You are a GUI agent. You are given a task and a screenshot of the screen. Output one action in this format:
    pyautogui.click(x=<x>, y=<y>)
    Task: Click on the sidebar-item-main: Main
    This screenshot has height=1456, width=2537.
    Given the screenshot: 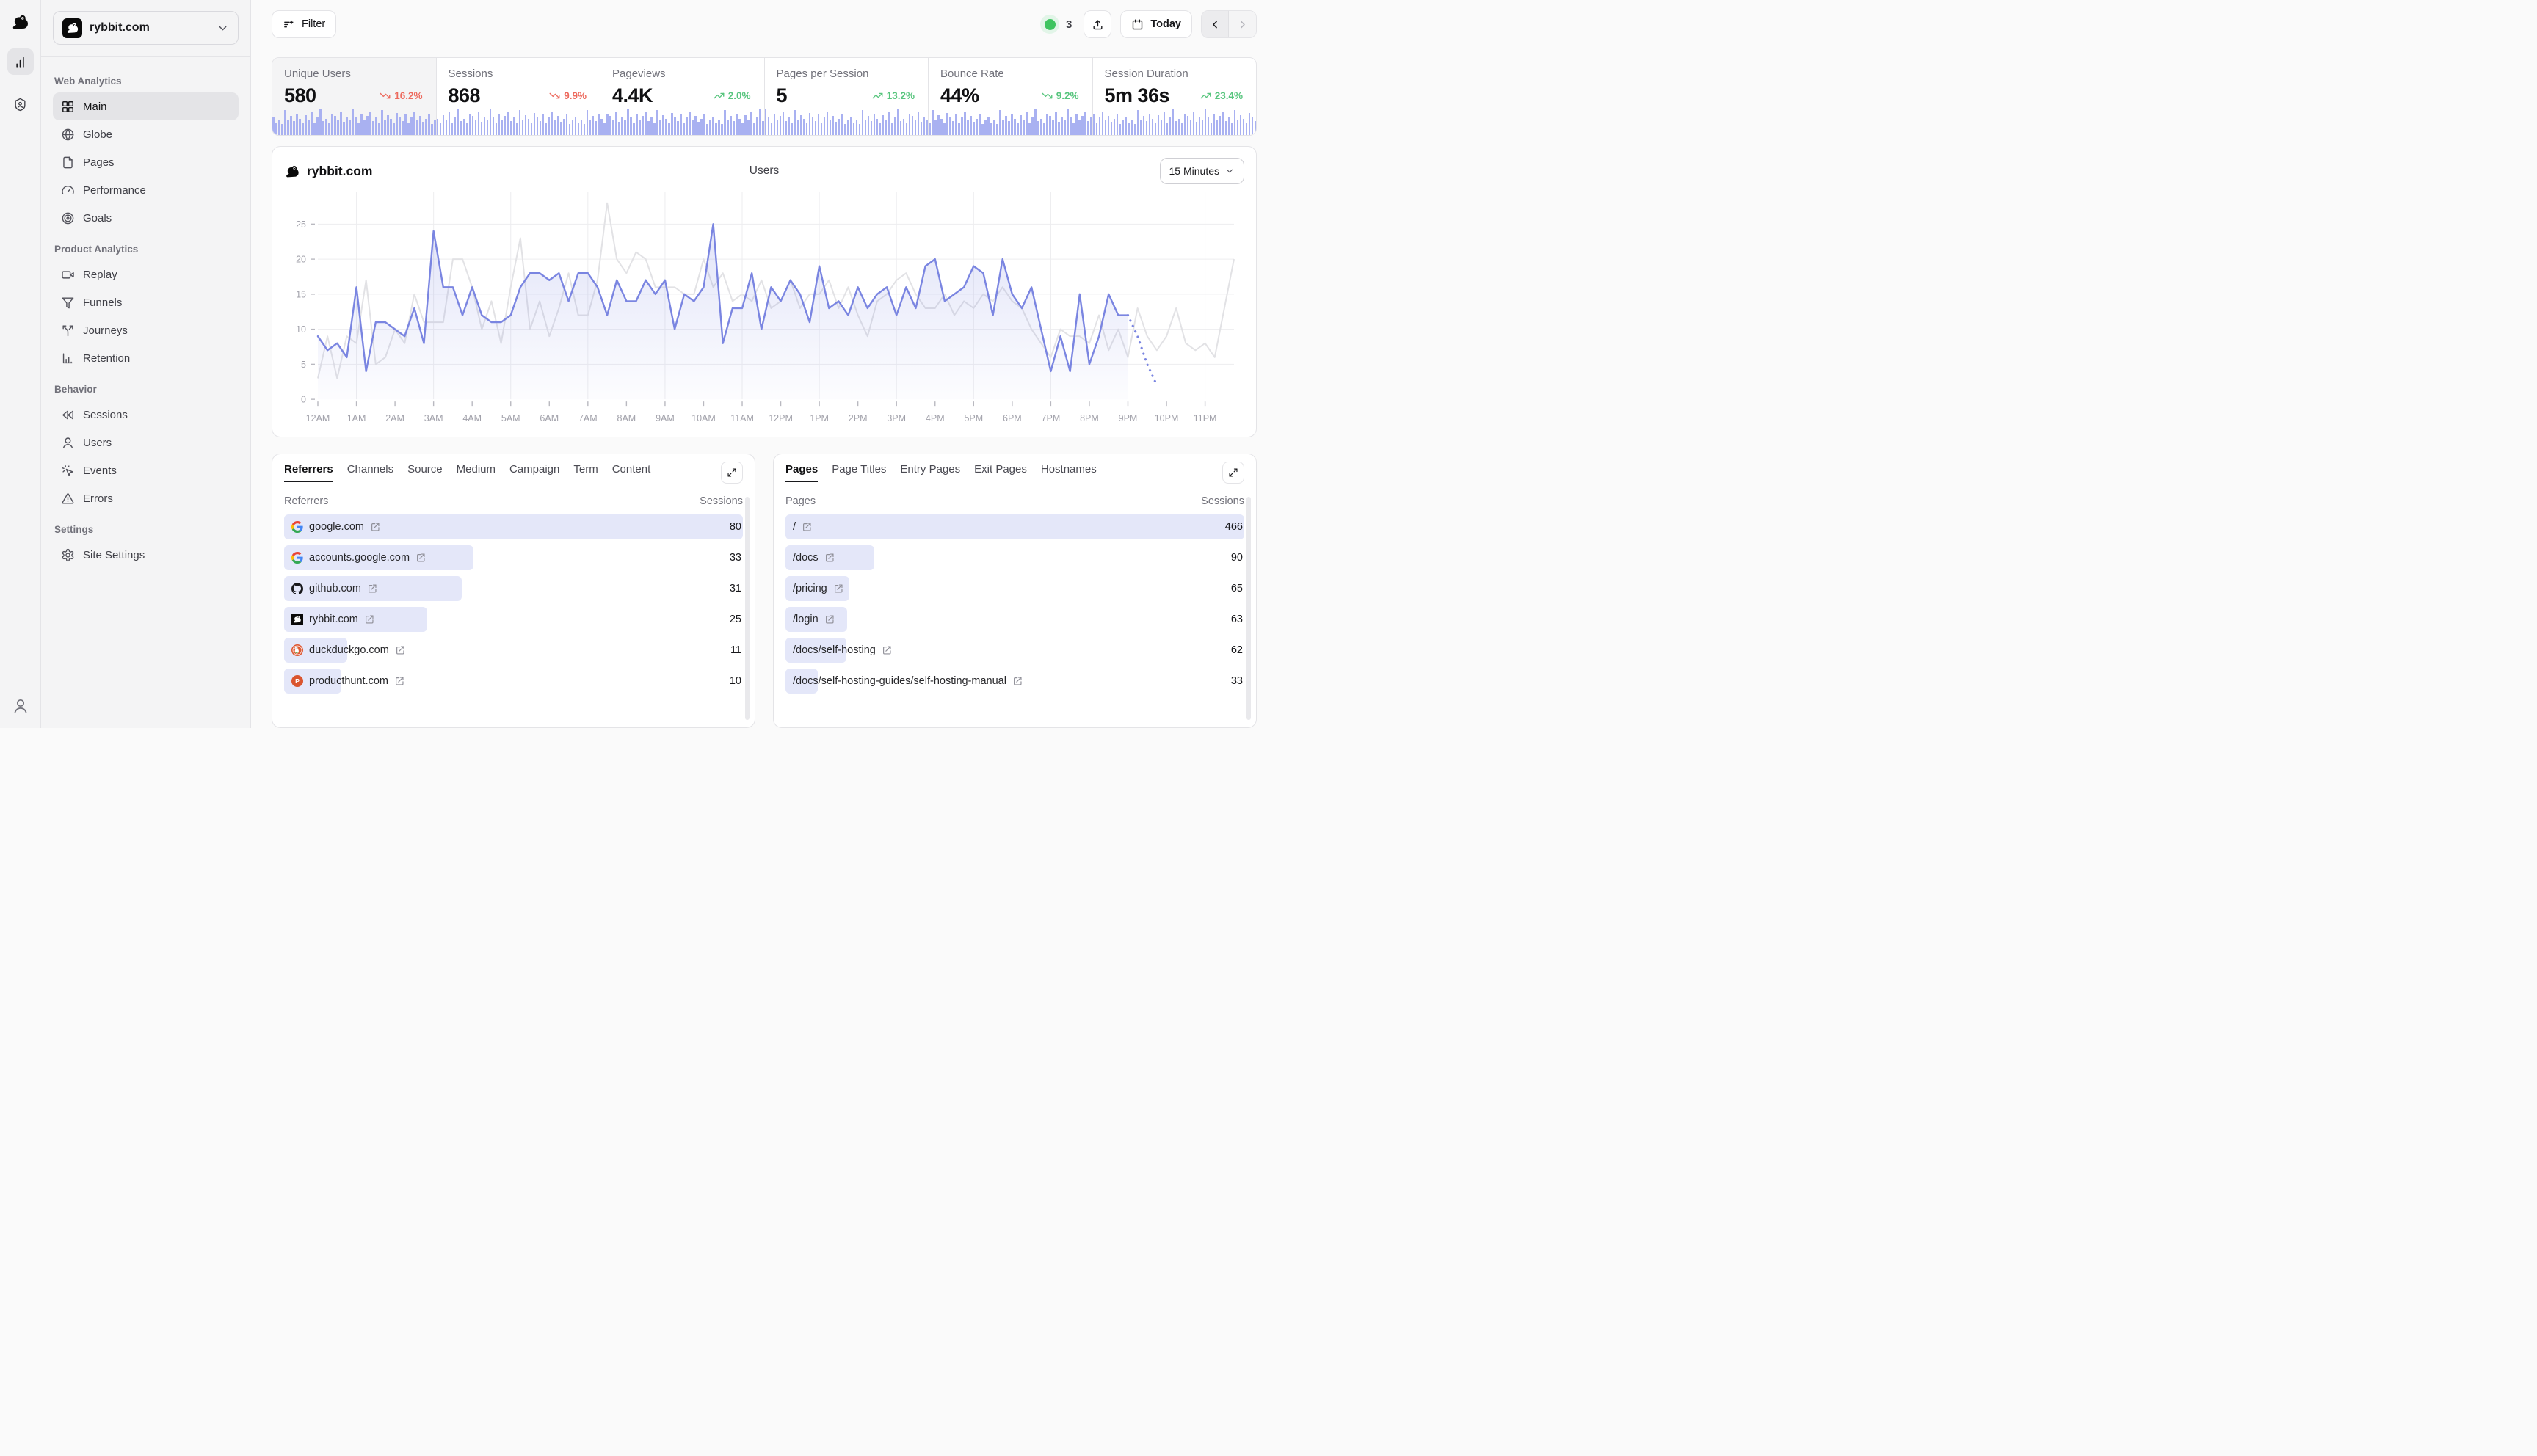 What is the action you would take?
    pyautogui.click(x=146, y=106)
    